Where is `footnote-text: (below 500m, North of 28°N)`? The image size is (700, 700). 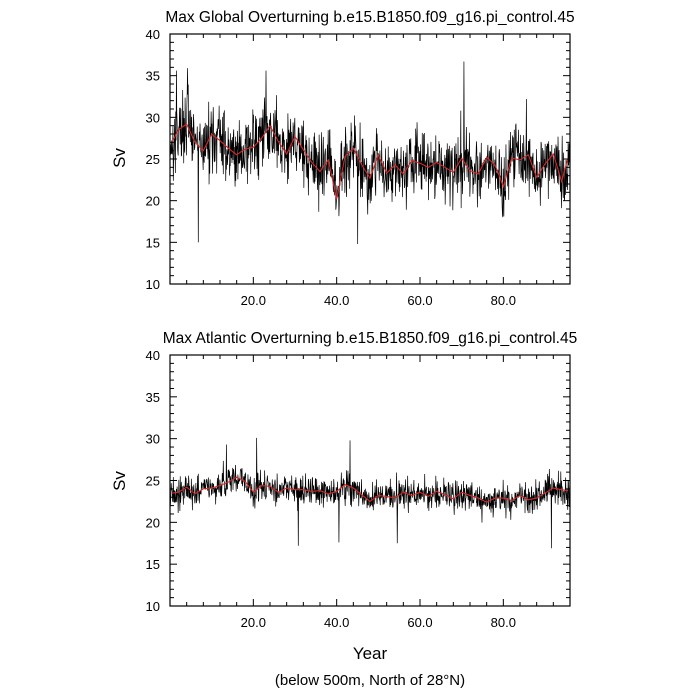 footnote-text: (below 500m, North of 28°N) is located at coordinates (370, 680).